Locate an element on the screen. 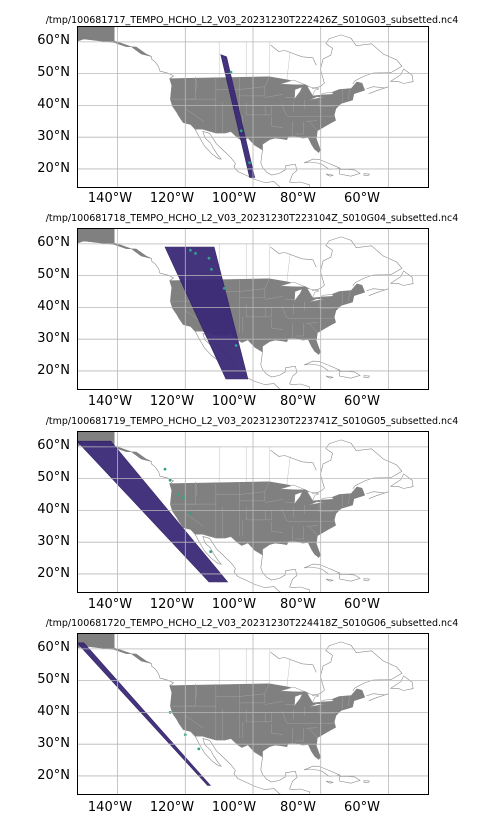 This screenshot has height=827, width=504. canada-east-coast is located at coordinates (357, 466).